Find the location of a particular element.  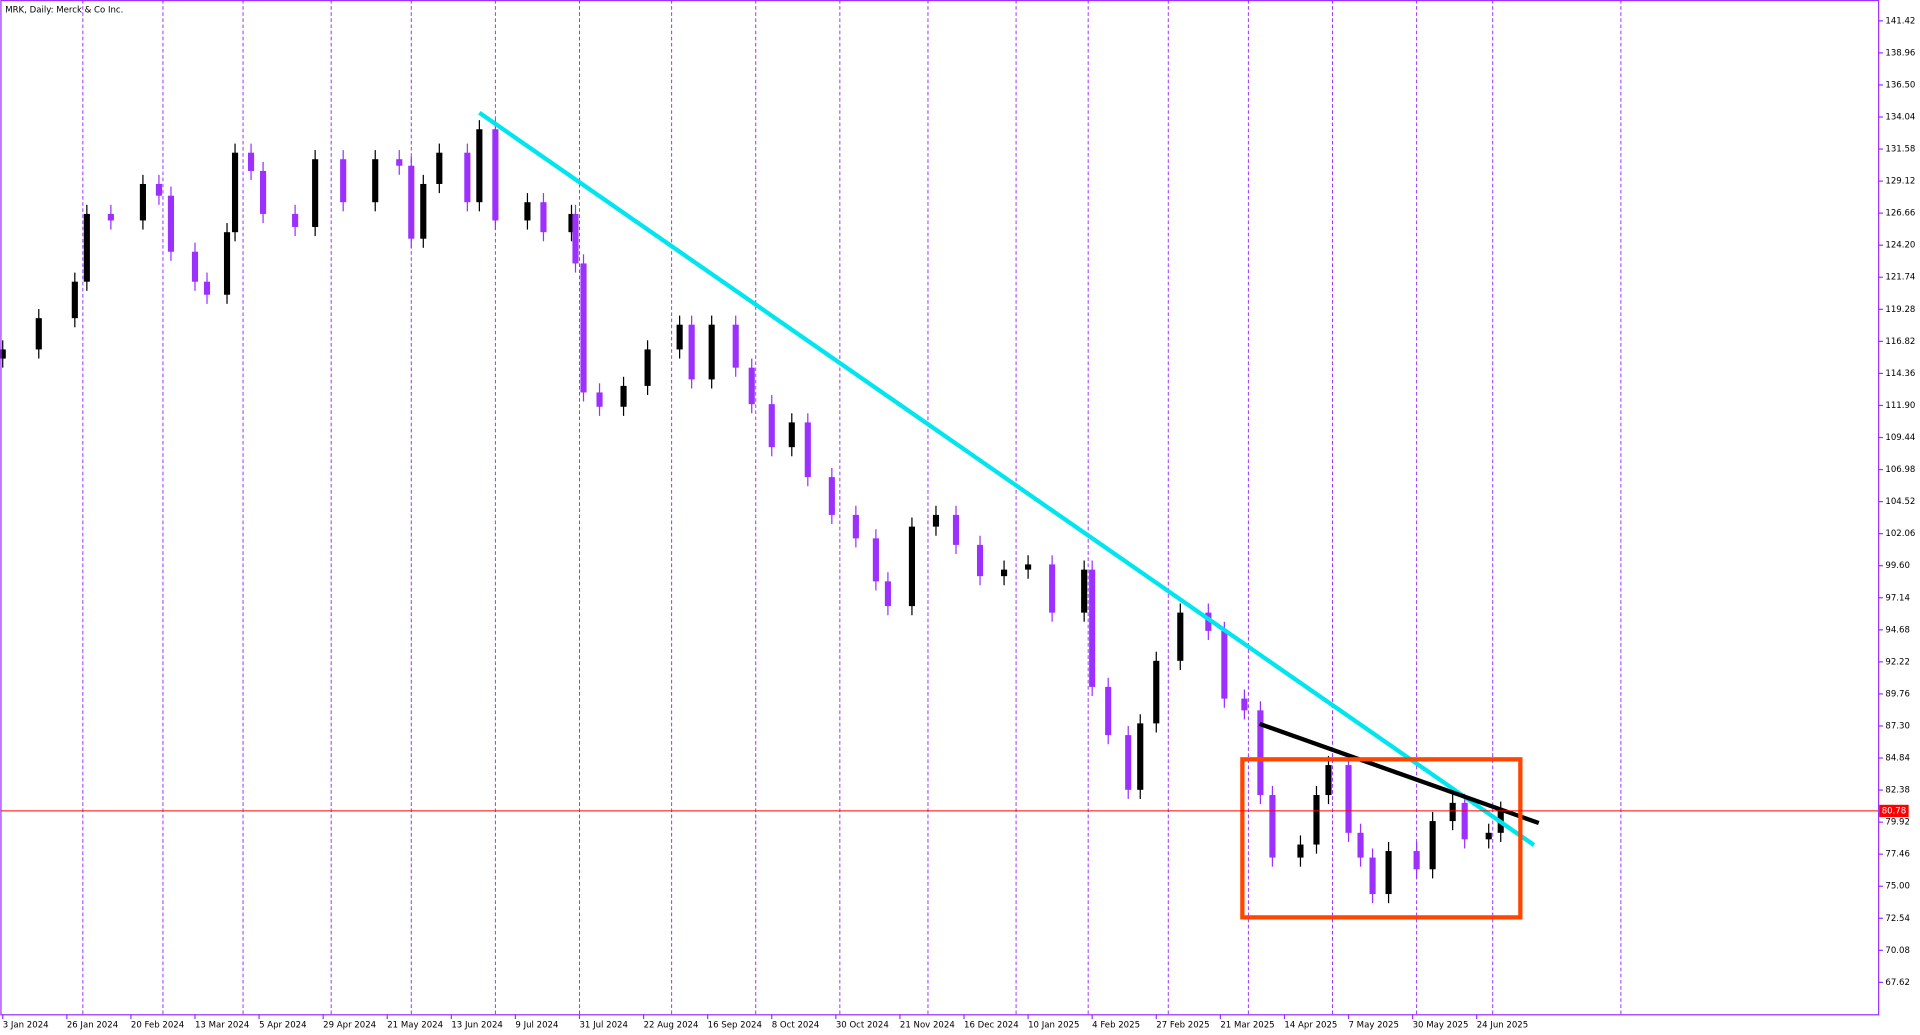

x-tick-label: 31 Jul 2024 is located at coordinates (603, 1026).